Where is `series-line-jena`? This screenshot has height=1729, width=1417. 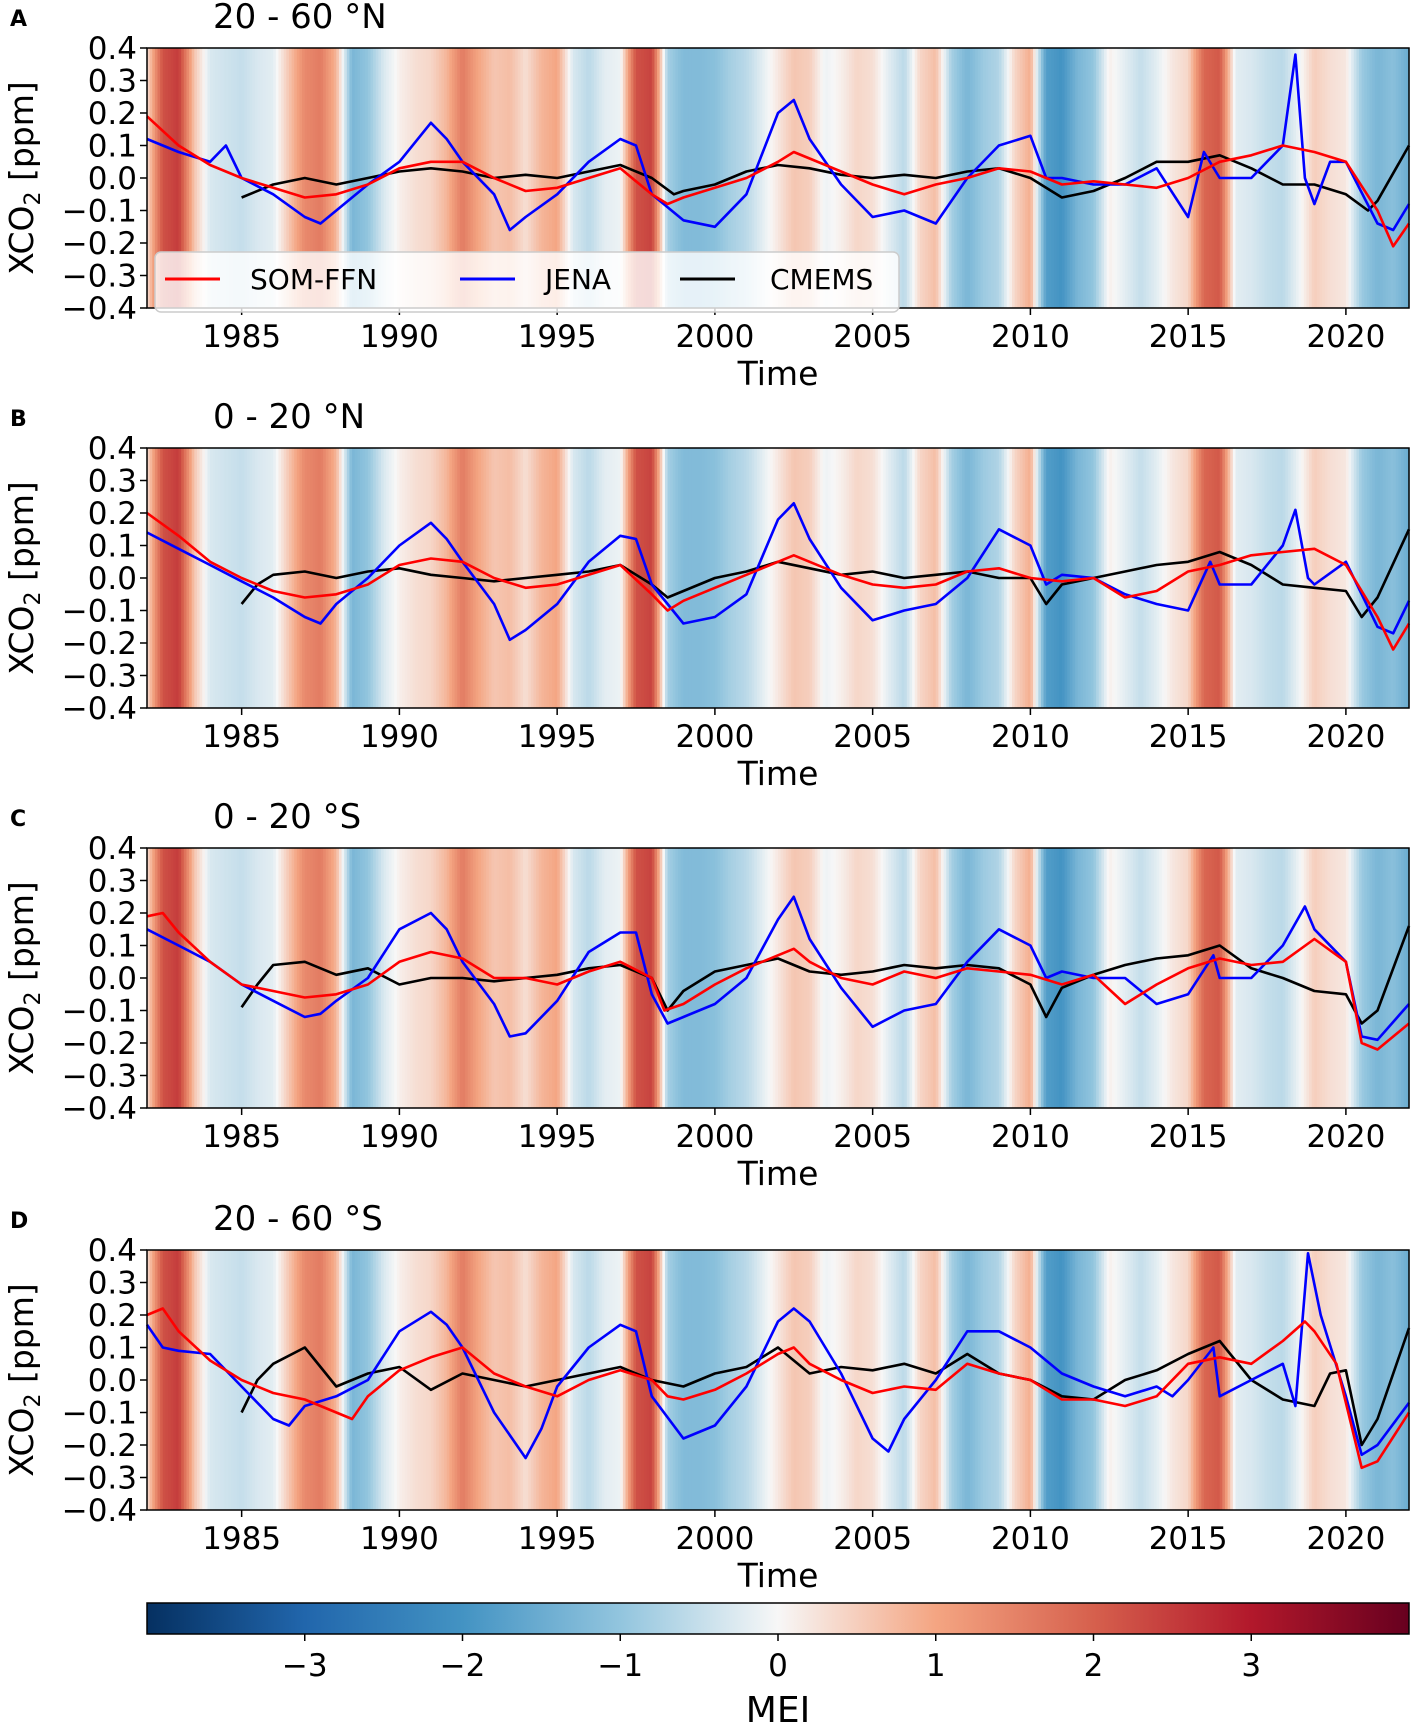 series-line-jena is located at coordinates (778, 968).